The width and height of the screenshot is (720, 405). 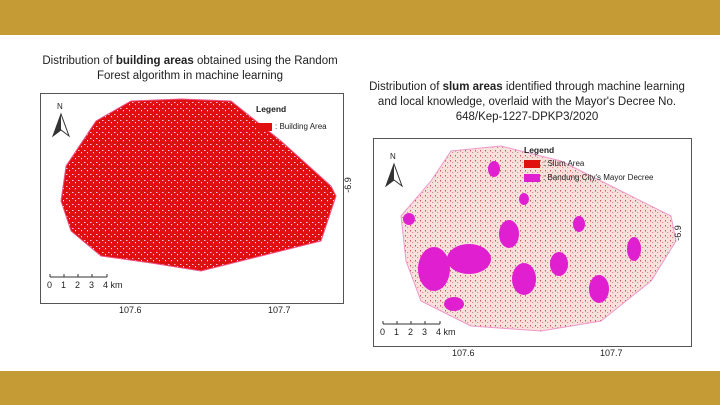 I want to click on legend-item: : Building Area, so click(x=291, y=126).